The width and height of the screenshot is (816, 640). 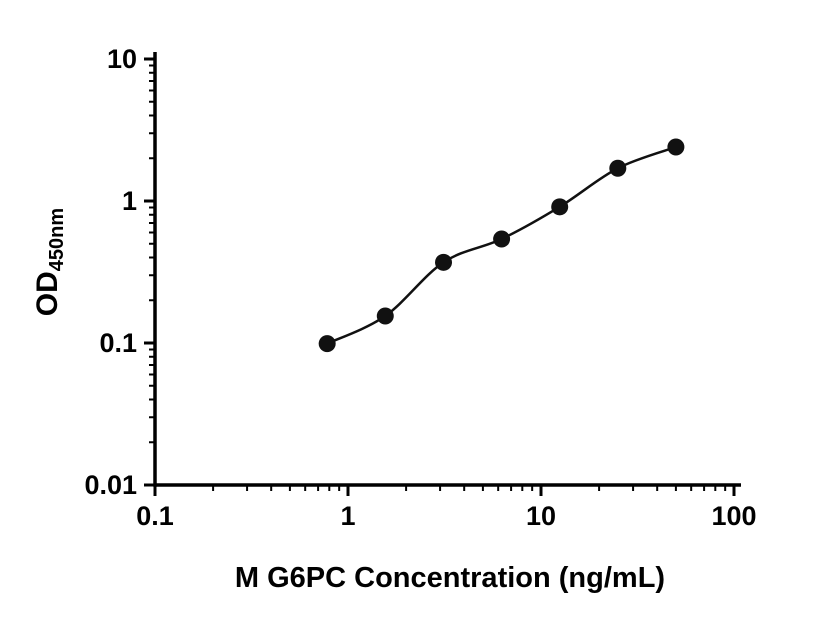 I want to click on y-tick-label: 1, so click(x=129, y=201).